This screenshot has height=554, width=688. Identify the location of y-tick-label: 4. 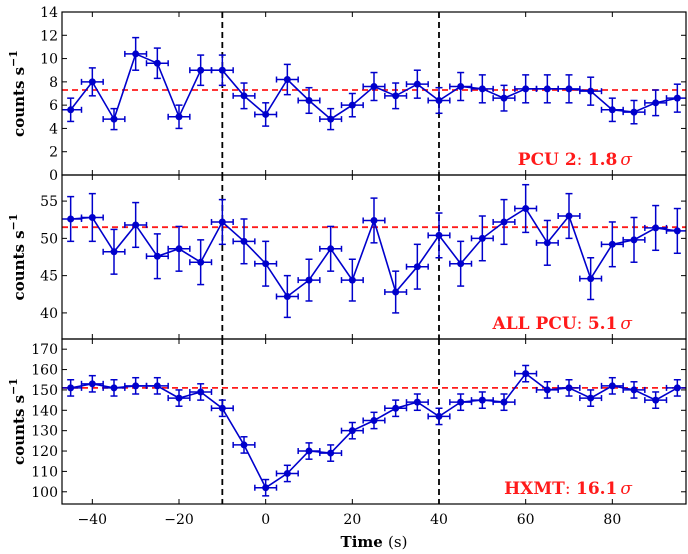
(53, 129).